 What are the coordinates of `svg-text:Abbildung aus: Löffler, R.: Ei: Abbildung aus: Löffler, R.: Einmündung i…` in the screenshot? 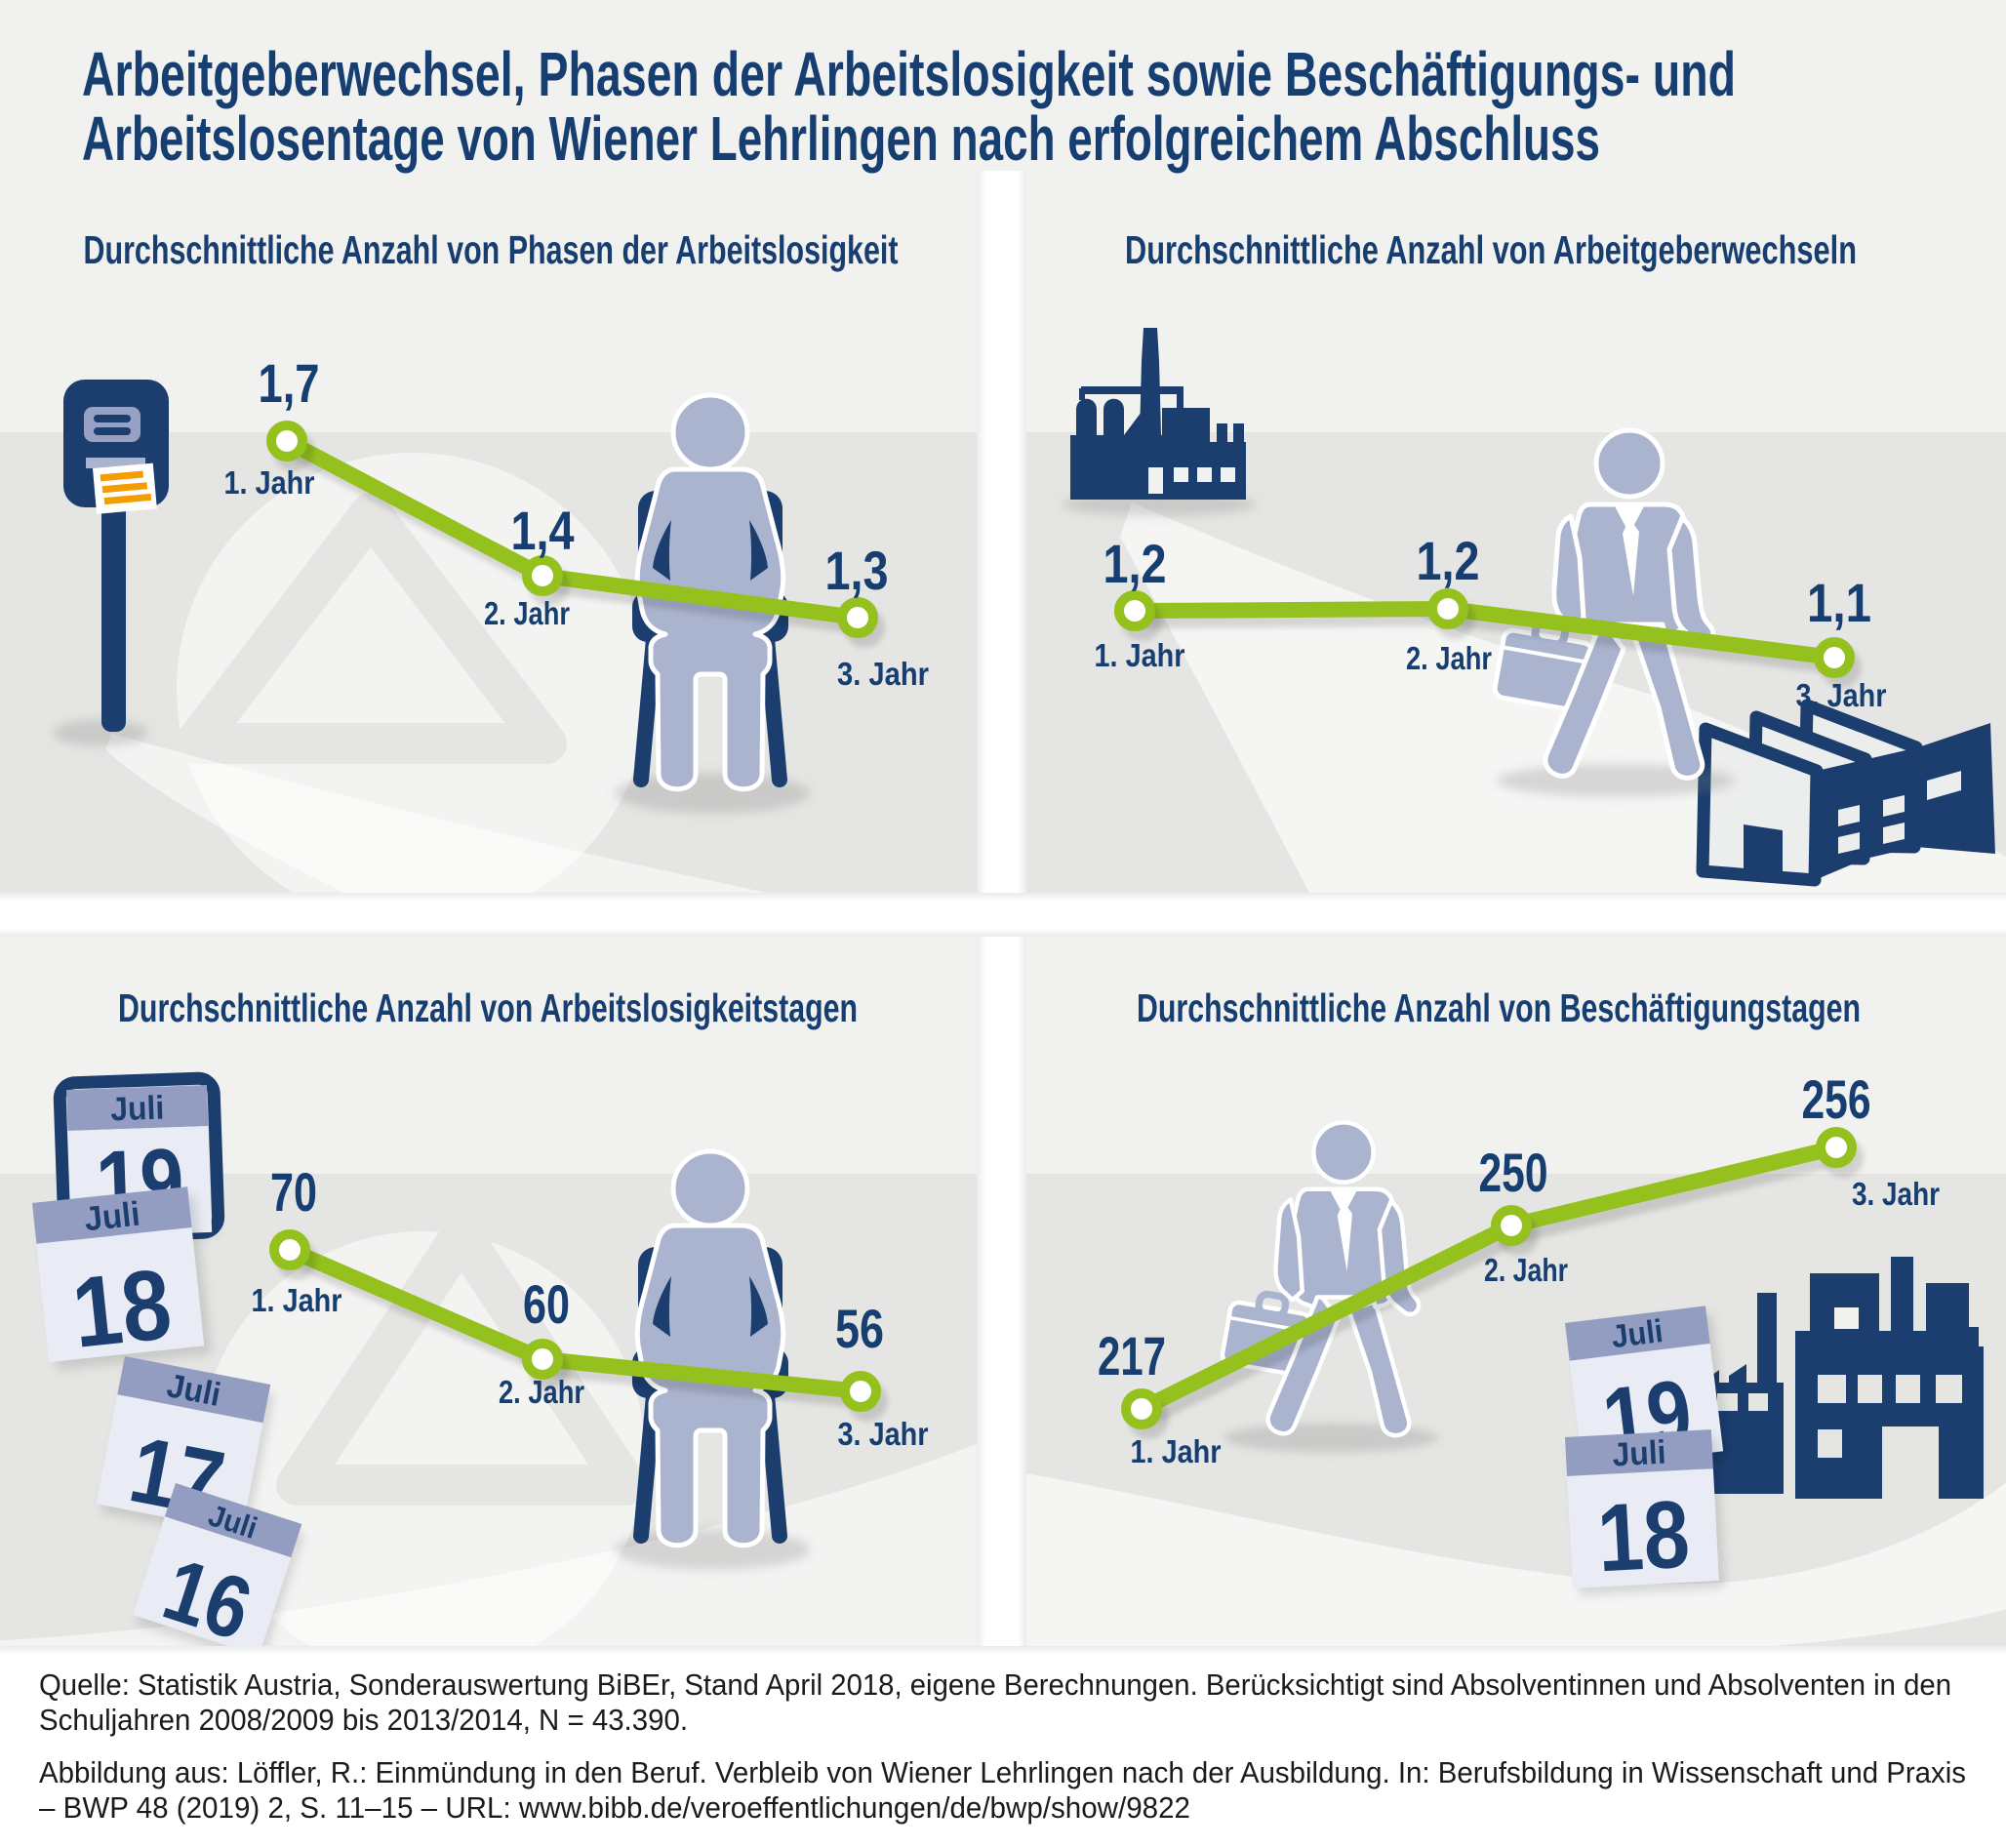 It's located at (1002, 1772).